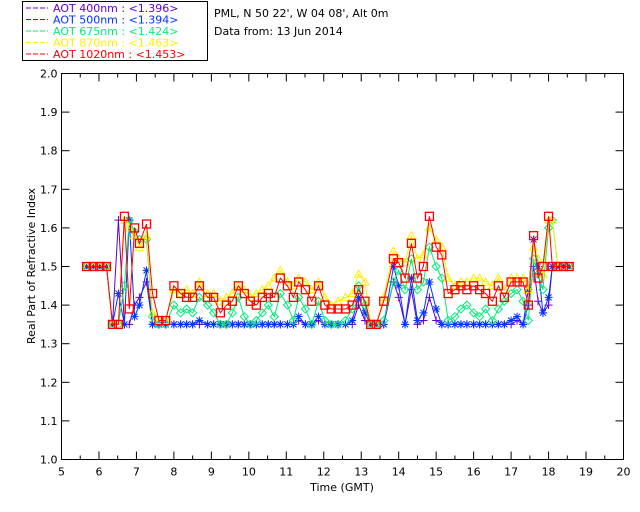 The image size is (640, 512). What do you see at coordinates (624, 472) in the screenshot?
I see `x-tick-label: 20` at bounding box center [624, 472].